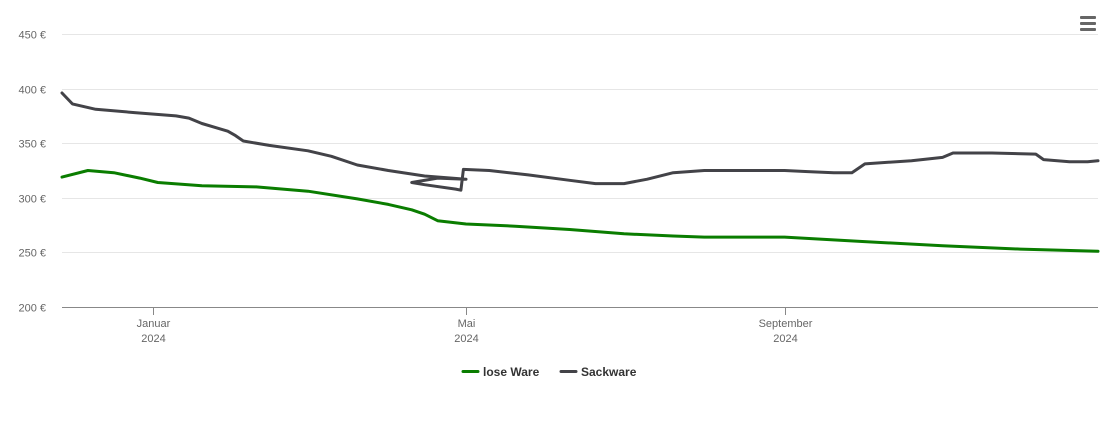 This screenshot has height=422, width=1110. Describe the element at coordinates (786, 324) in the screenshot. I see `x-tick-label: September` at that location.